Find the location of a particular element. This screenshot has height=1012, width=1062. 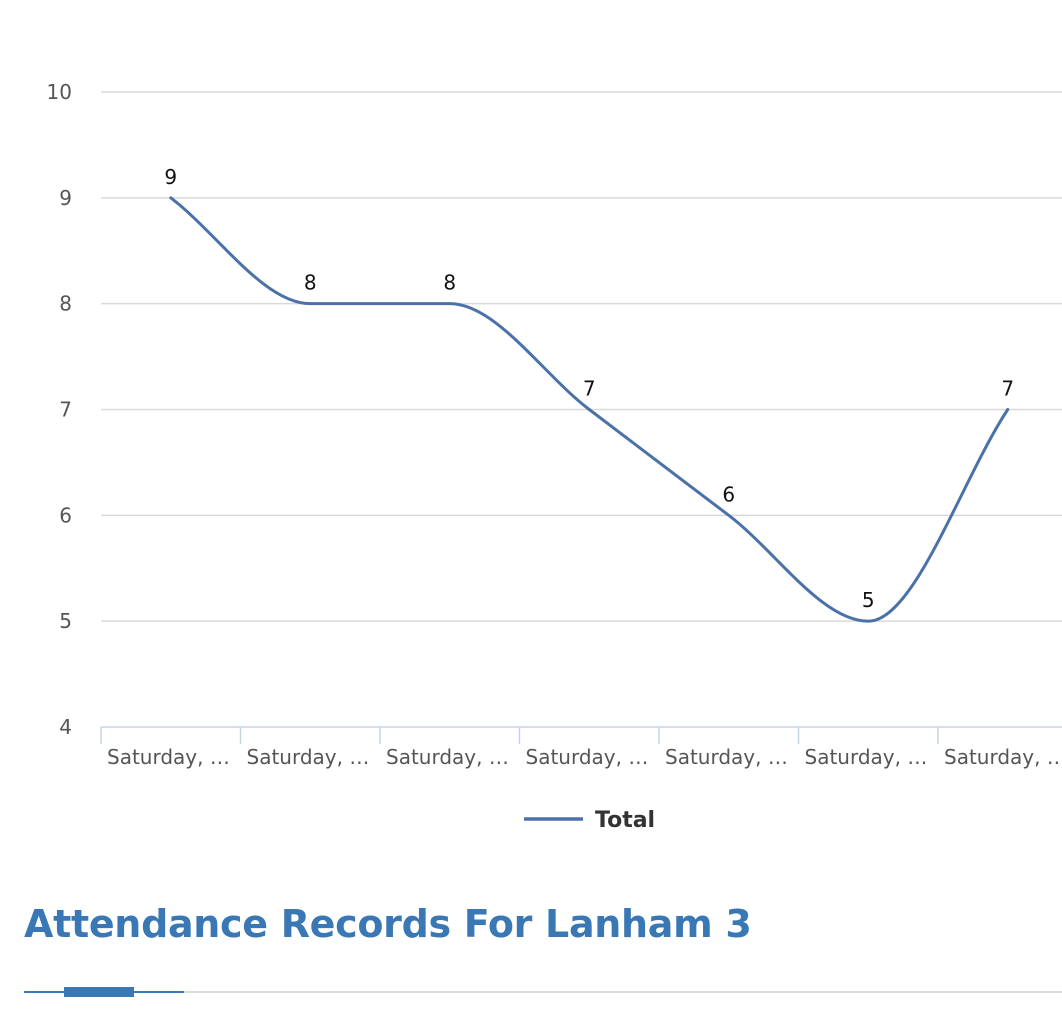

y-tick-label: 8 is located at coordinates (65, 304).